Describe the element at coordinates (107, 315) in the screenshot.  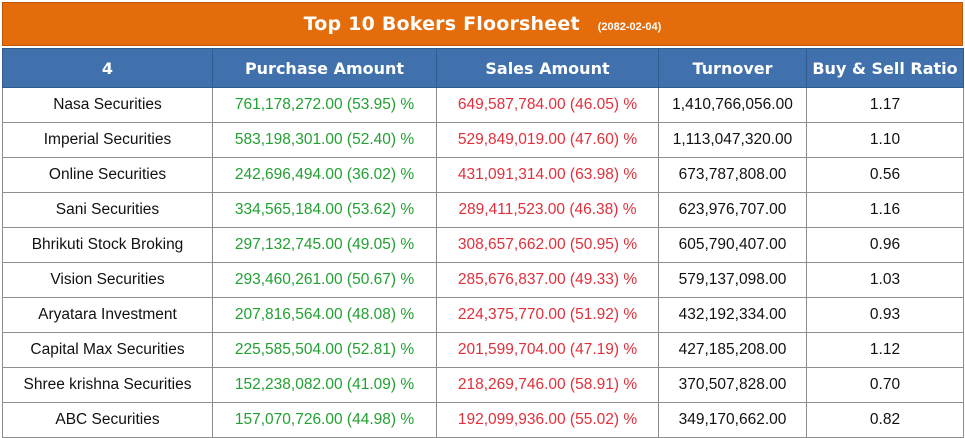
I see `broker-name-cell: Aryatara Investment` at that location.